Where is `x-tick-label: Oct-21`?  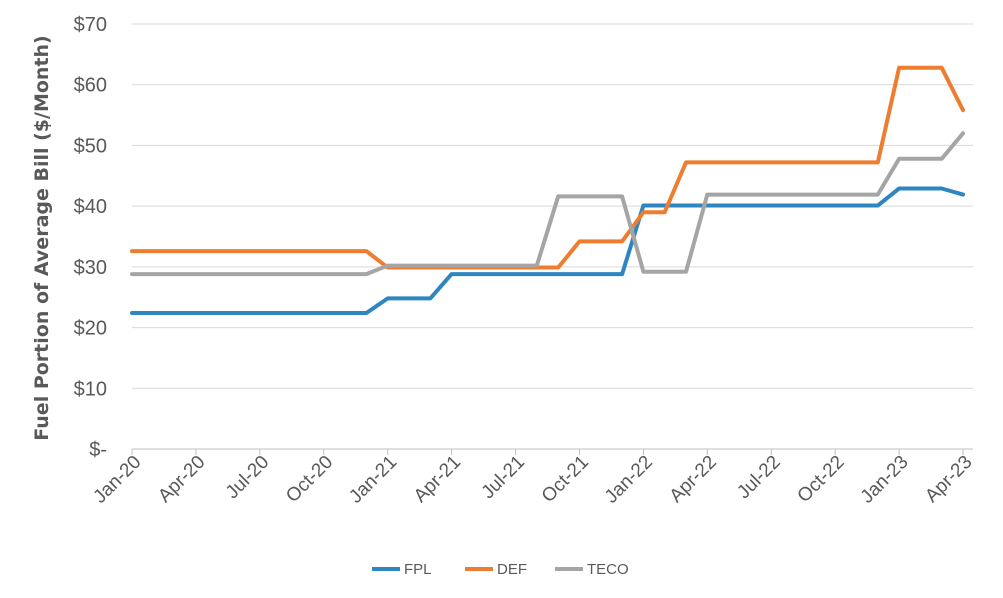
x-tick-label: Oct-21 is located at coordinates (565, 479).